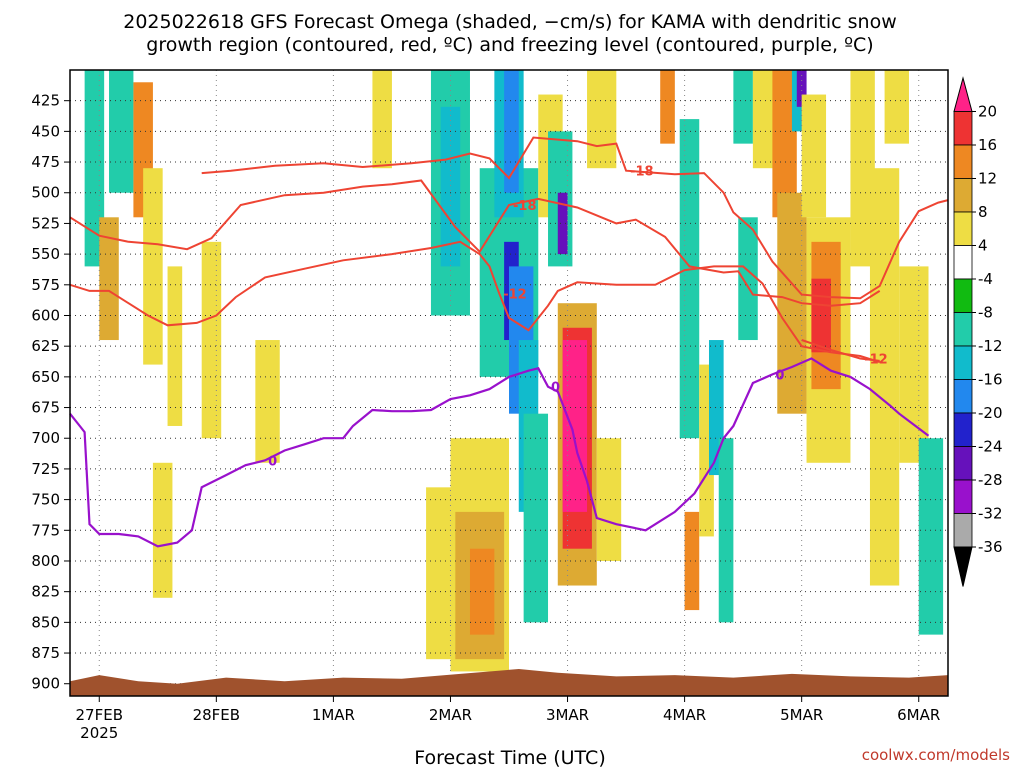 Image resolution: width=1024 pixels, height=768 pixels. Describe the element at coordinates (45, 377) in the screenshot. I see `y-tick-label: 650` at that location.